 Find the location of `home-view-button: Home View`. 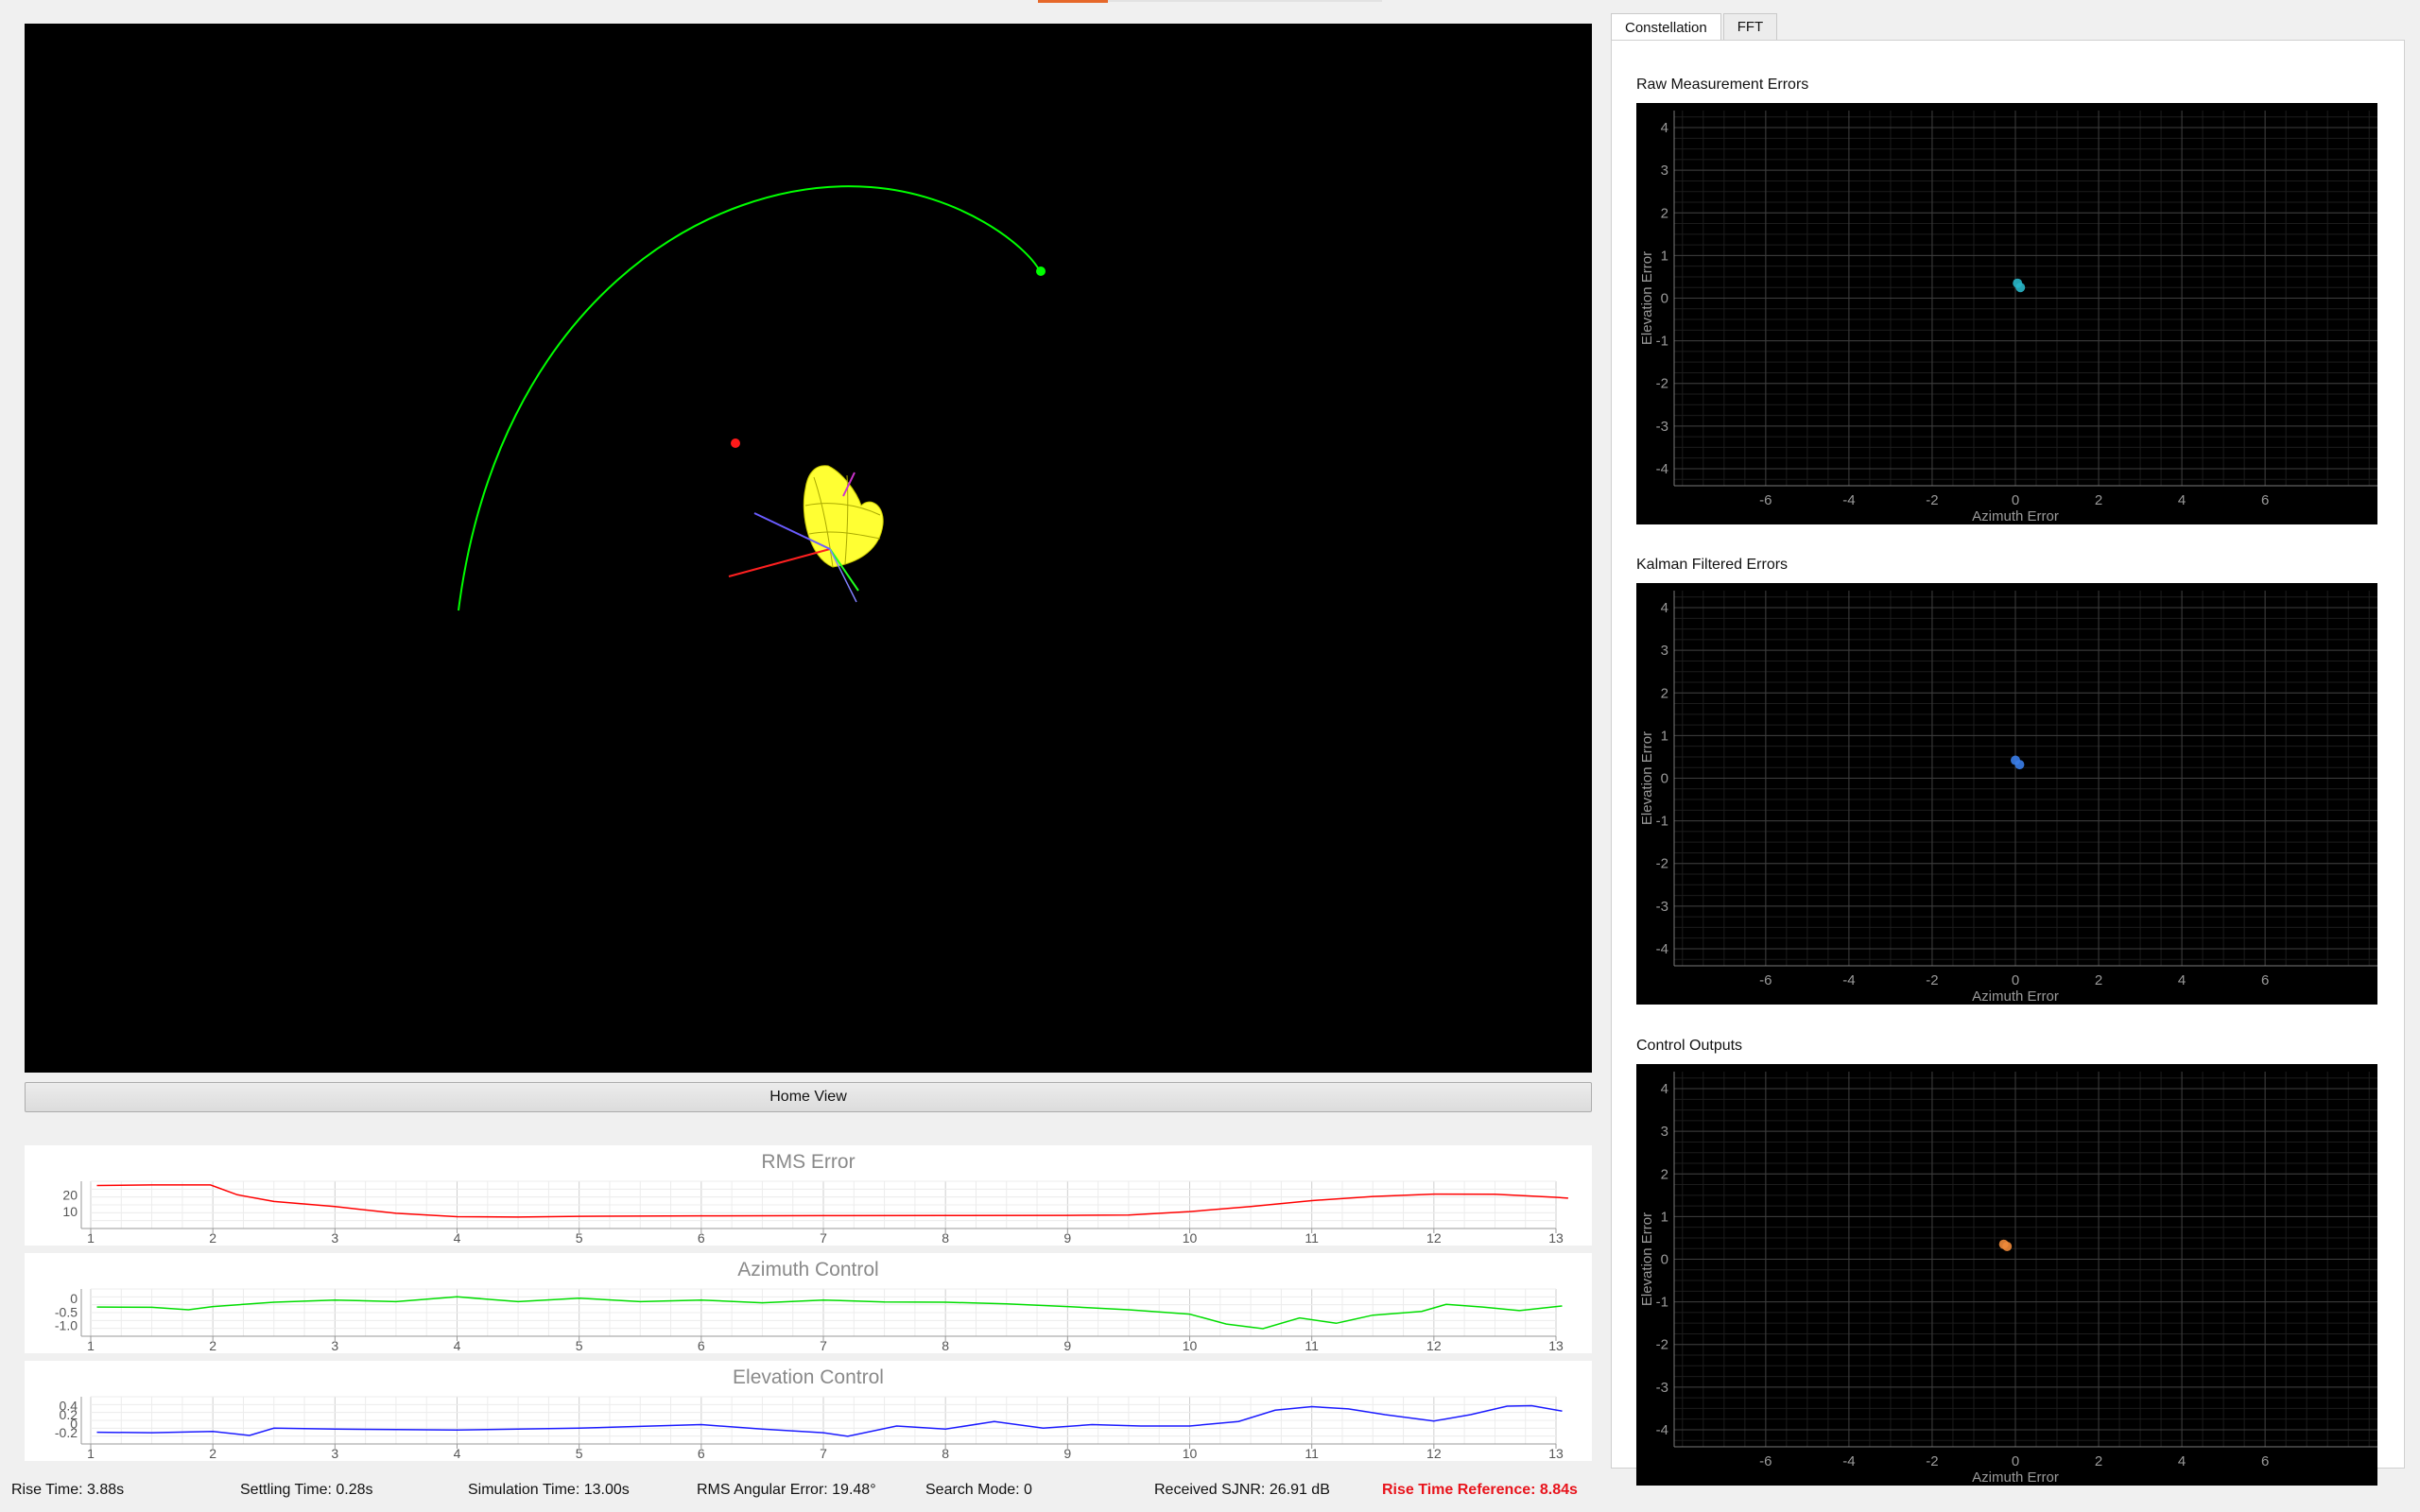

home-view-button: Home View is located at coordinates (808, 1097).